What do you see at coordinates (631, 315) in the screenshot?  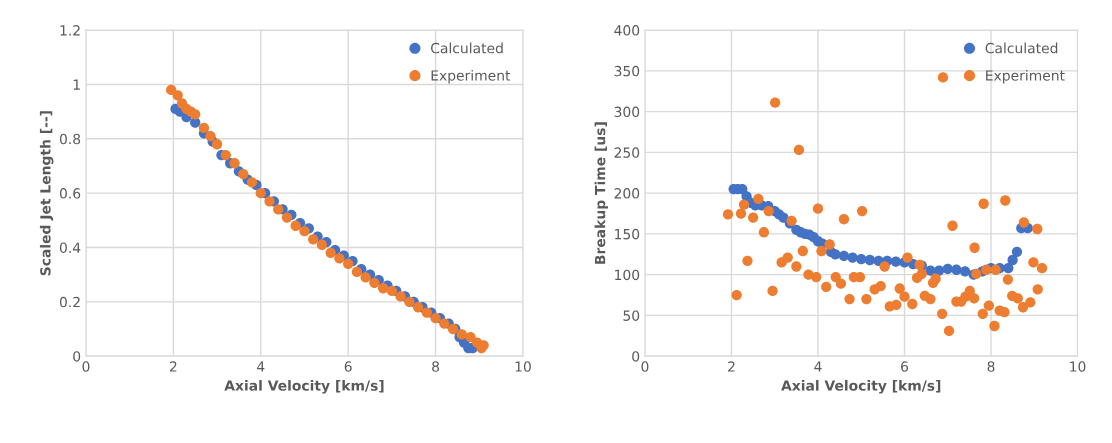 I see `y-tick-label: 50` at bounding box center [631, 315].